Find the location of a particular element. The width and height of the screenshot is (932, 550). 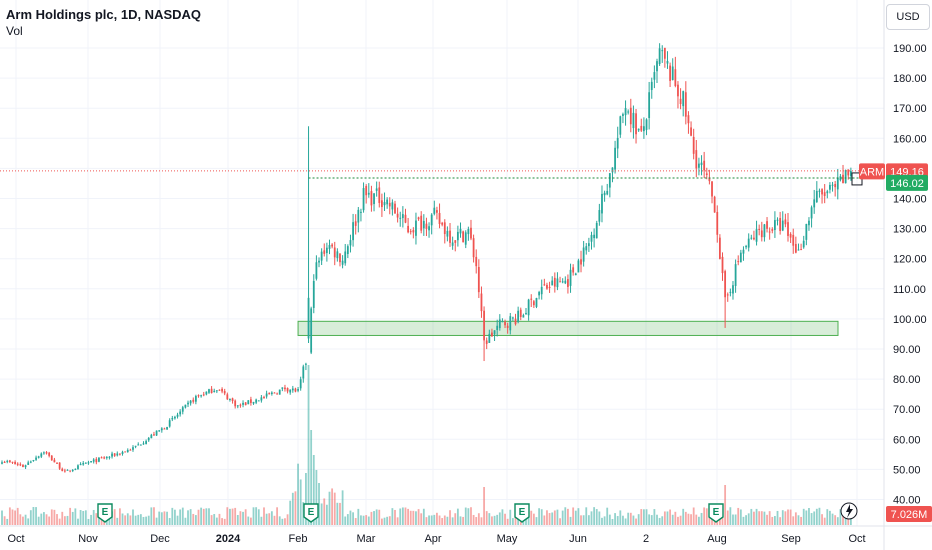

time-axis: Oct Nov Dec 2024 Feb Mar Apr May Jun 2 Aug Sep Oct is located at coordinates (466, 535).